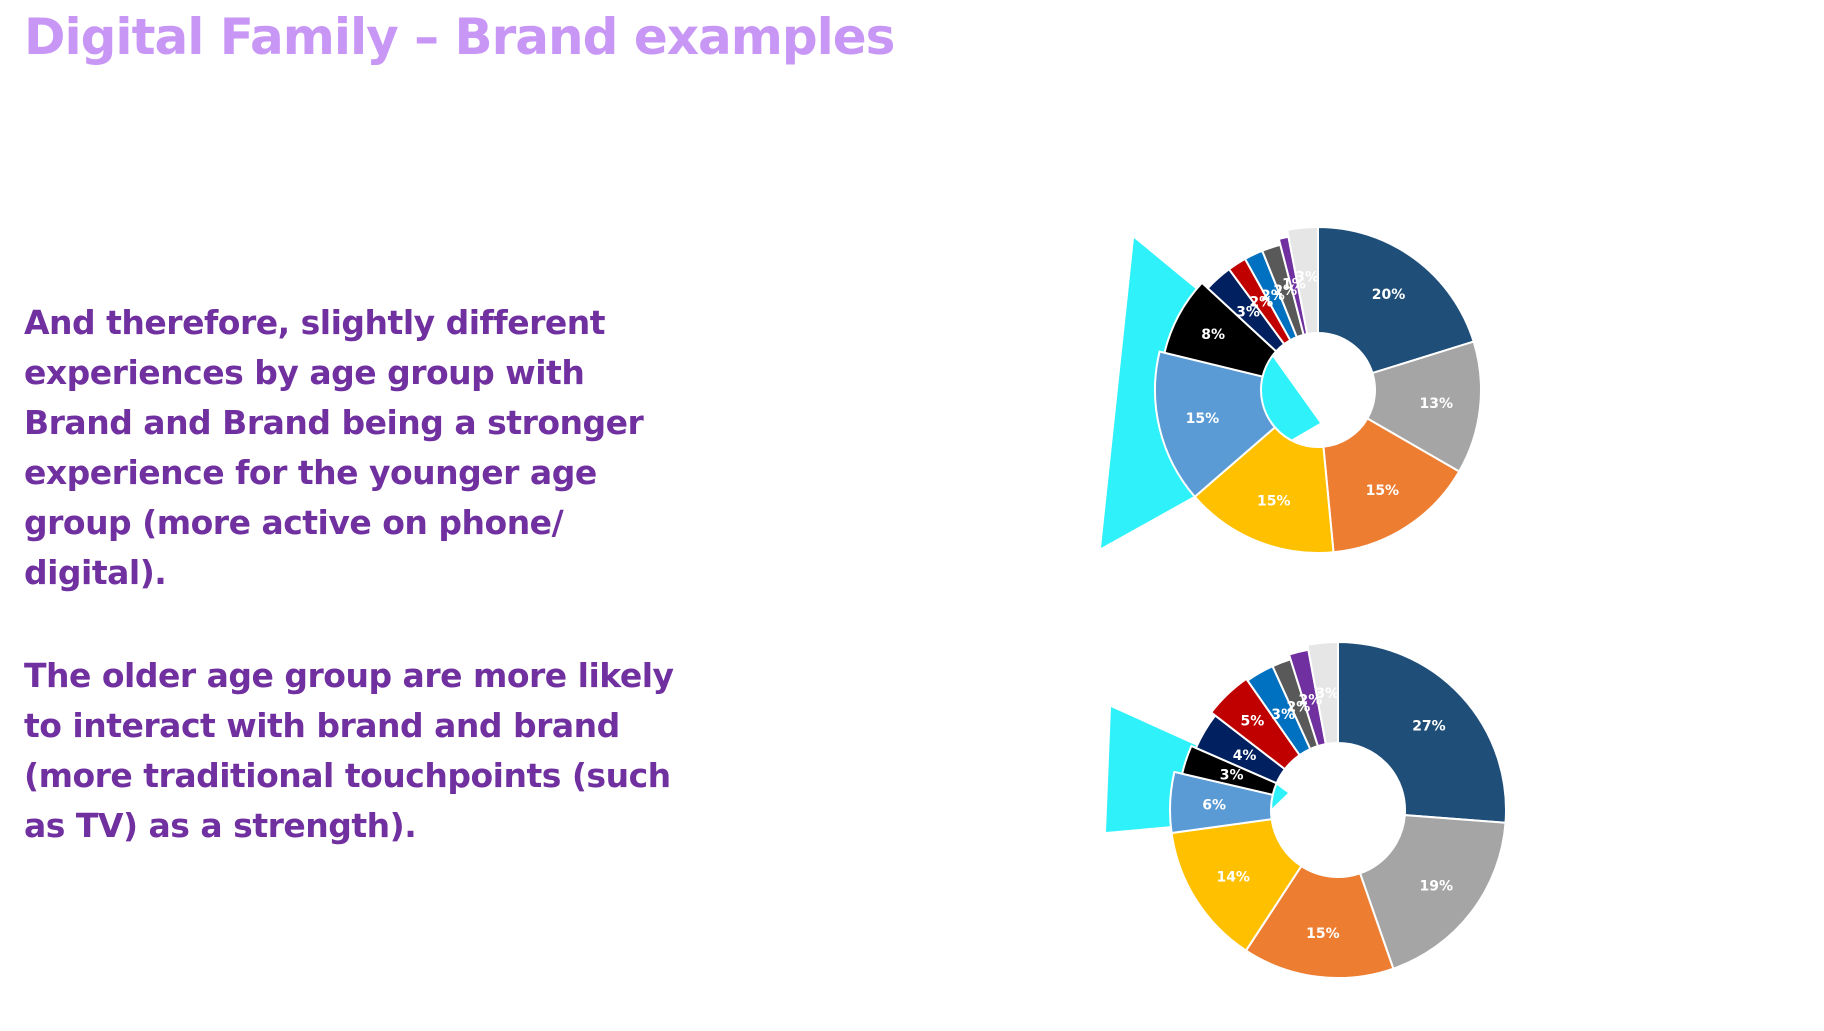 The image size is (1824, 1031). What do you see at coordinates (1389, 295) in the screenshot?
I see `slice-label: 20%` at bounding box center [1389, 295].